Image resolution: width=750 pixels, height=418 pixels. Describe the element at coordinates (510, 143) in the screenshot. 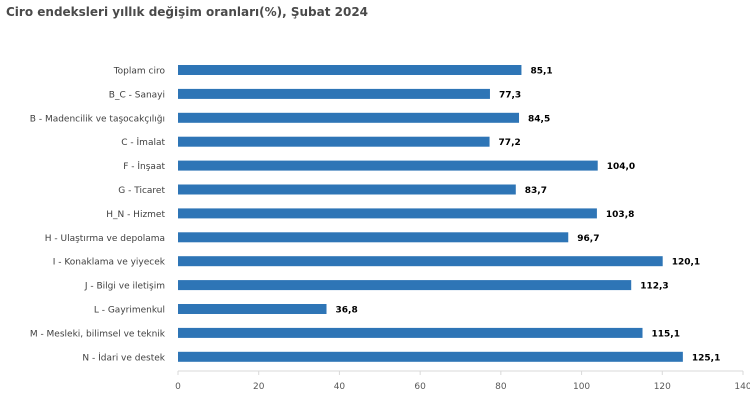

I see `data-label: 77,2` at that location.